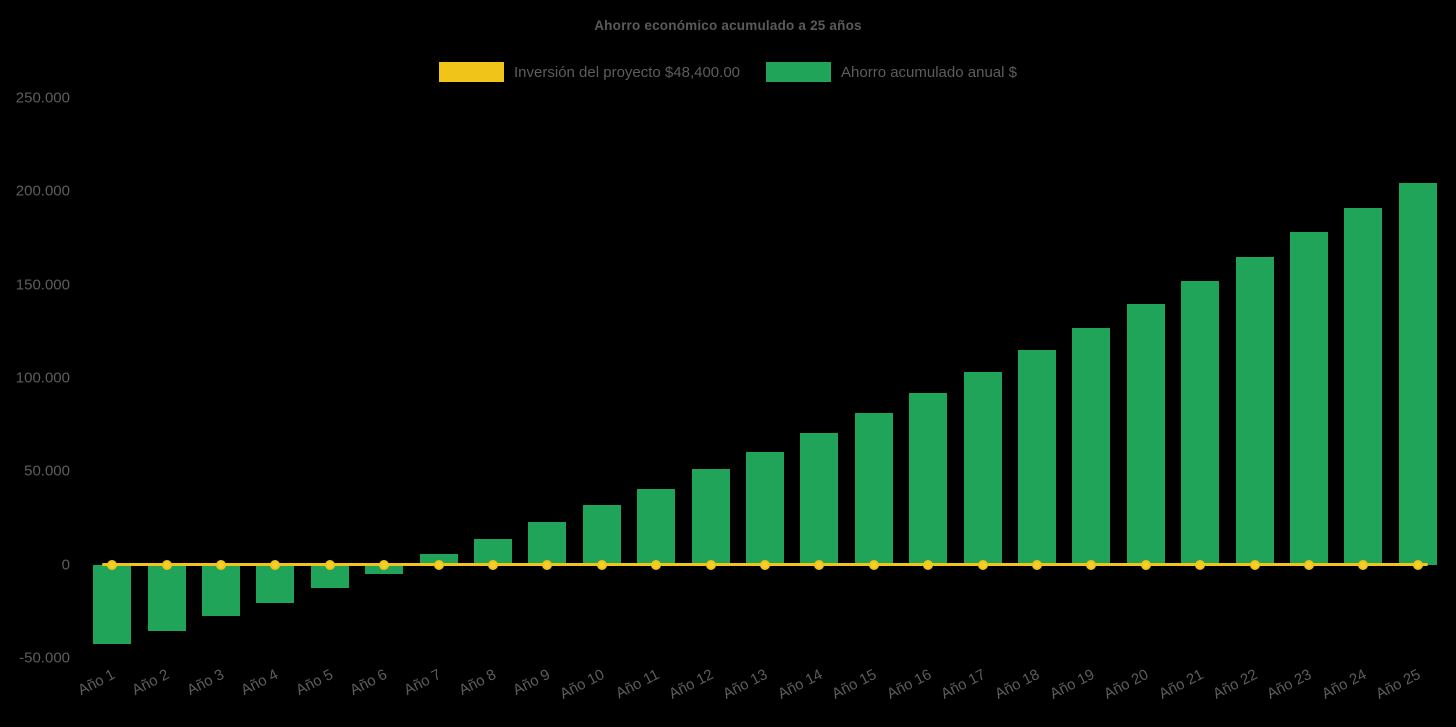 Image resolution: width=1456 pixels, height=727 pixels. Describe the element at coordinates (47, 471) in the screenshot. I see `y-tick-label: 50.000` at that location.